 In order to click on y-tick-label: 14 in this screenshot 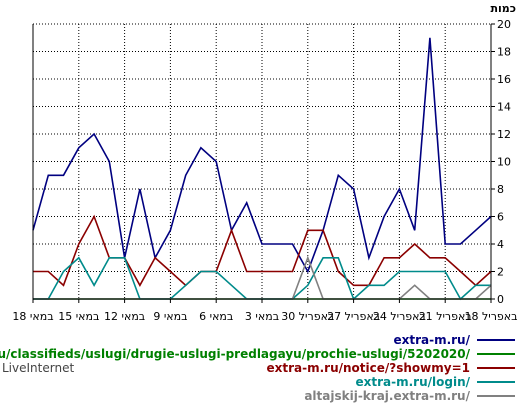, I will do `click(504, 107)`.